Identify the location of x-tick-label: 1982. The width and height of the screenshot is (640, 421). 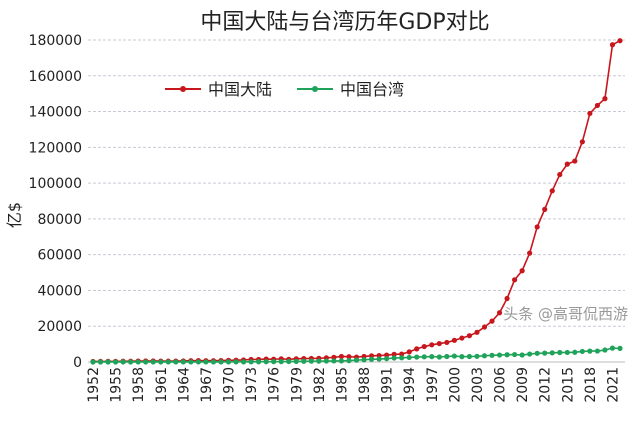
(320, 385).